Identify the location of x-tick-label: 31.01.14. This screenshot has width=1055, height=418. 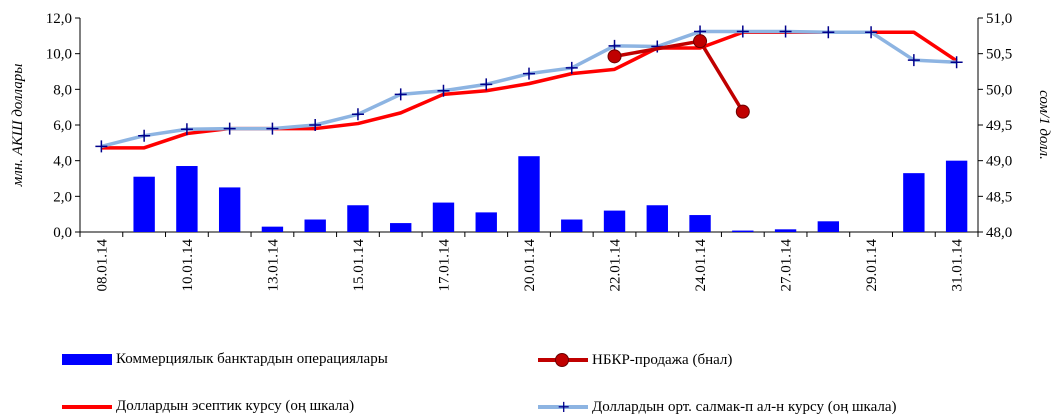
(958, 265).